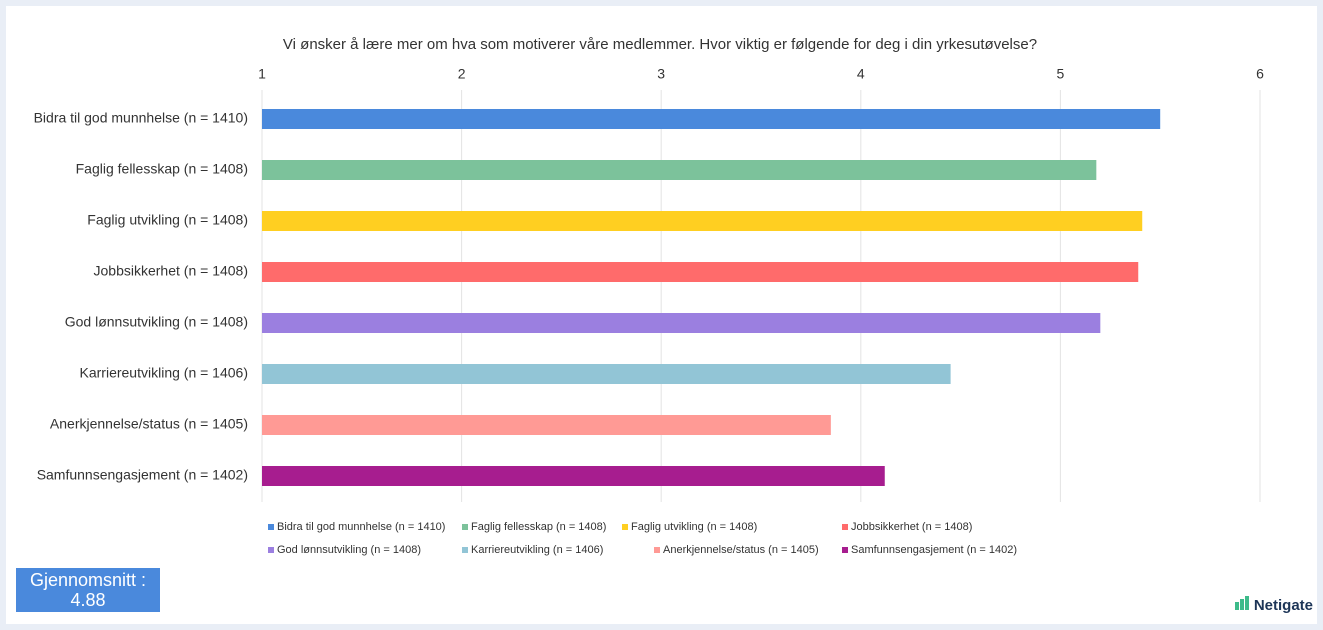 This screenshot has height=630, width=1323. I want to click on brand-name: Netigate, so click(1283, 605).